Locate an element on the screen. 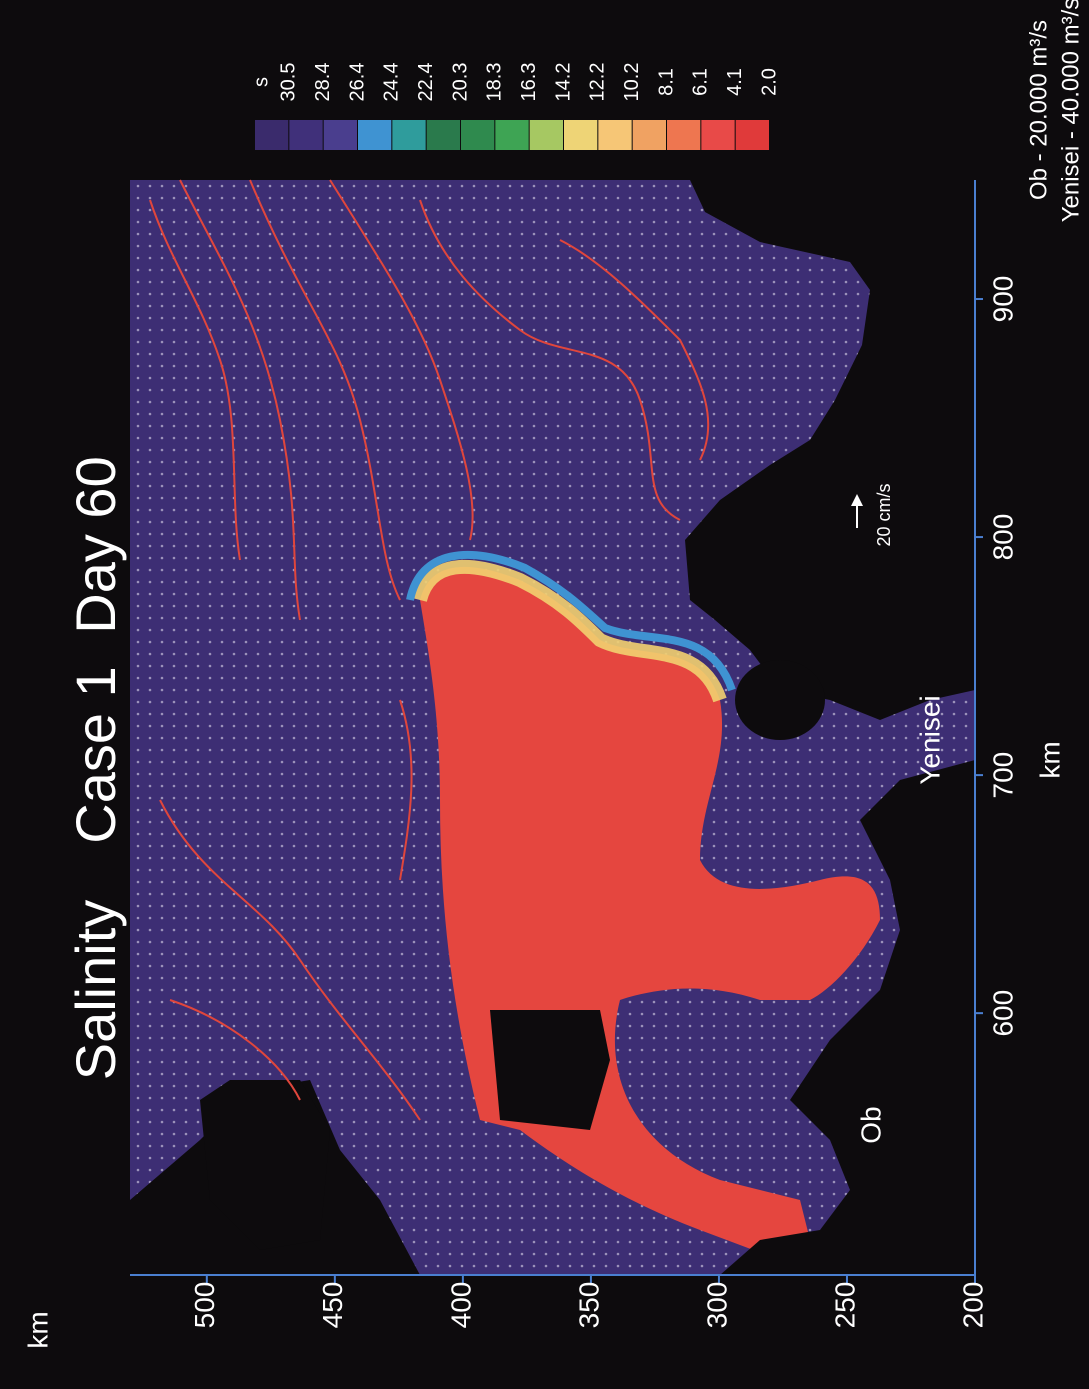 Image resolution: width=1089 pixels, height=1389 pixels. x-tick-label: 400 is located at coordinates (460, 1305).